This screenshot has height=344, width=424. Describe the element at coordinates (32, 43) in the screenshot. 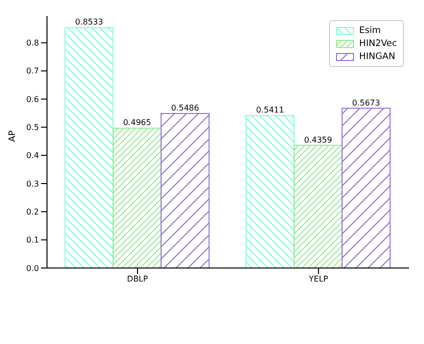

I see `y-tick-label: 0.8` at that location.